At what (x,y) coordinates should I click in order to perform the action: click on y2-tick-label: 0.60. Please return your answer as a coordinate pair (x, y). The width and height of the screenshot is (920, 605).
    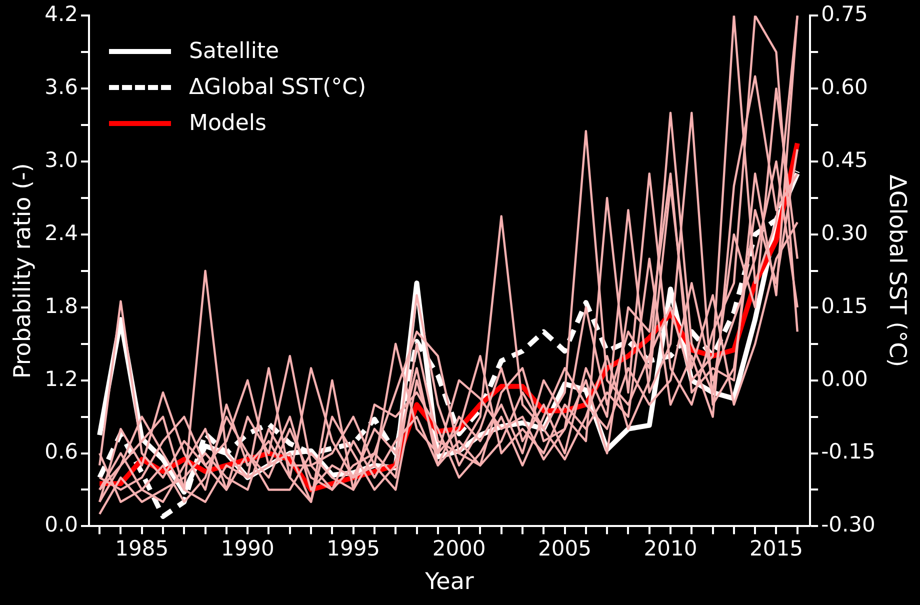
    Looking at the image, I should click on (844, 86).